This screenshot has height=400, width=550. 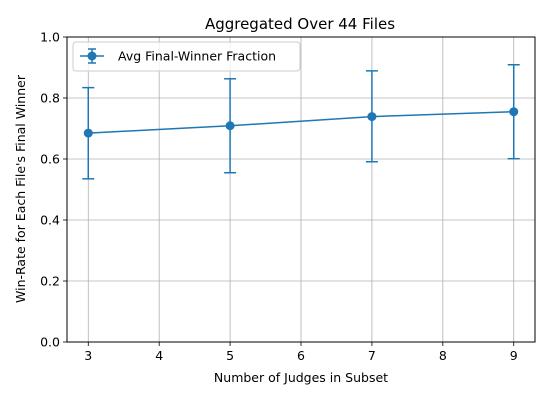 I want to click on legend: Avg Final-Winner Fraction, so click(x=186, y=56).